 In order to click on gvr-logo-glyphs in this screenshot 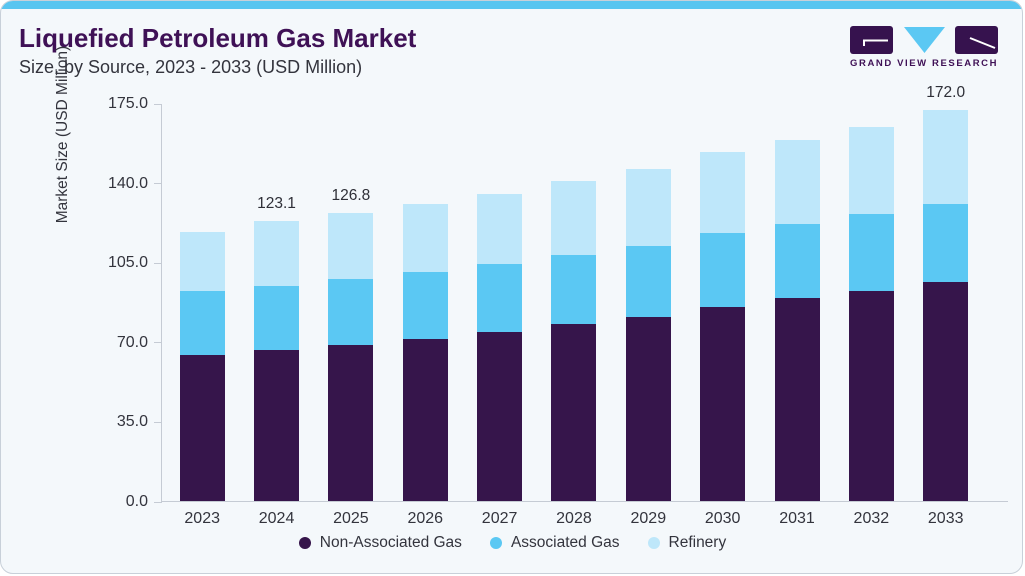, I will do `click(924, 39)`.